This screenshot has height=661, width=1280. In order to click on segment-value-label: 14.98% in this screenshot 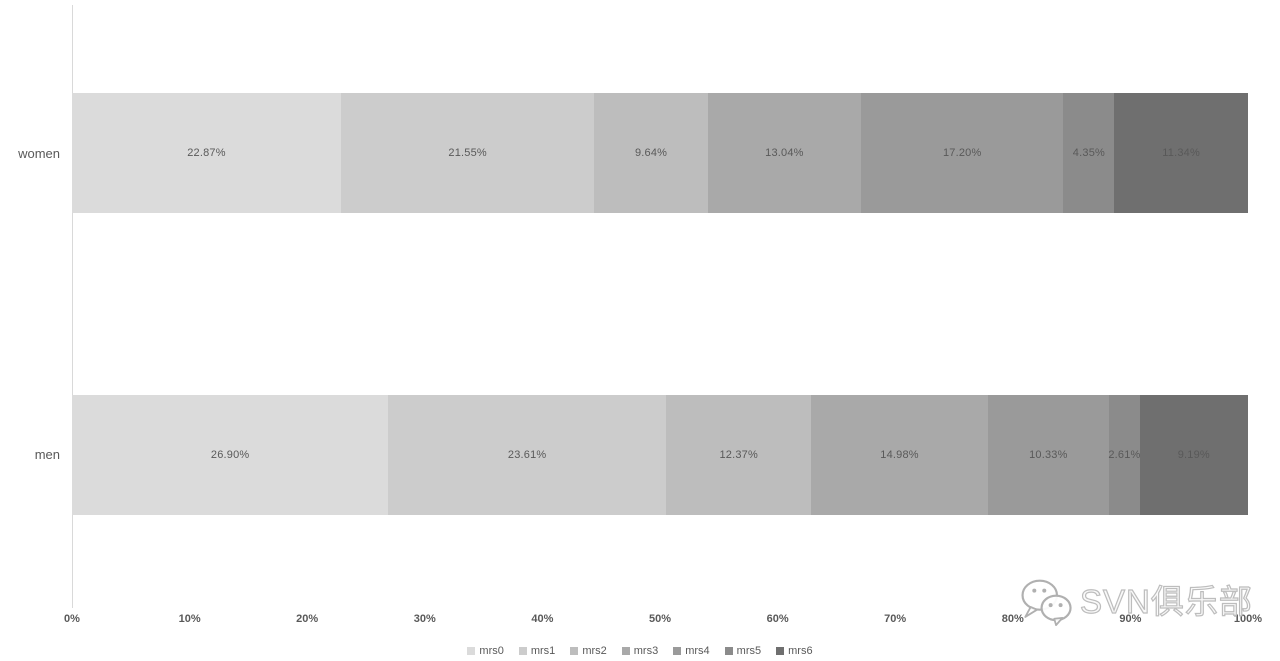, I will do `click(899, 455)`.